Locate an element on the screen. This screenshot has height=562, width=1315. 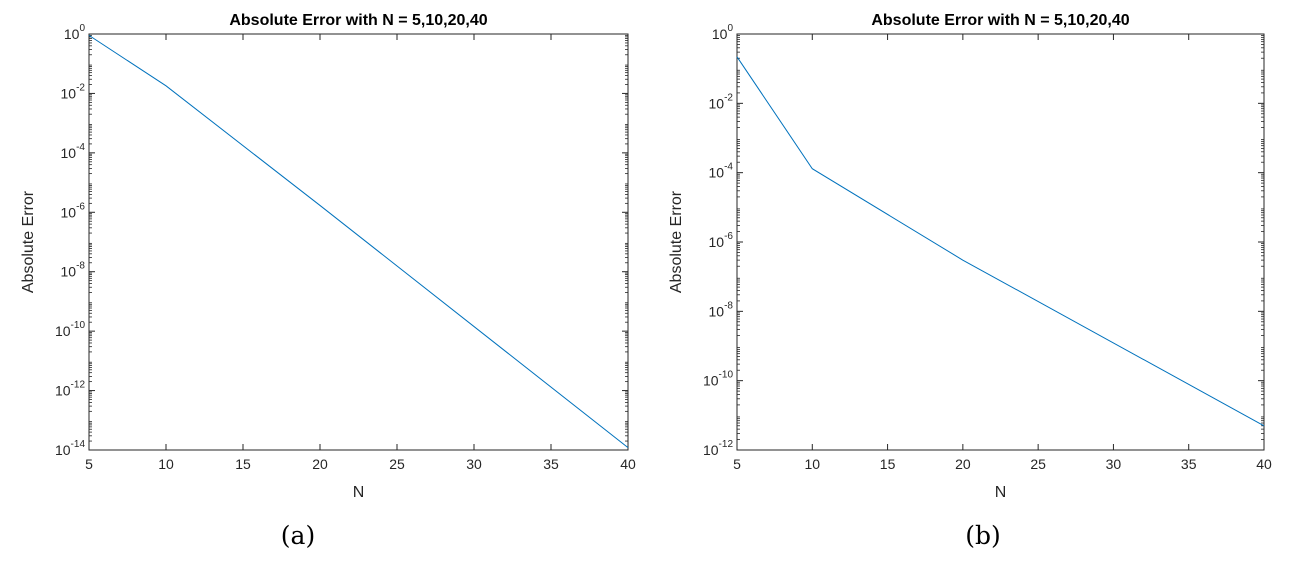
panel-caption-b: (b) is located at coordinates (983, 535).